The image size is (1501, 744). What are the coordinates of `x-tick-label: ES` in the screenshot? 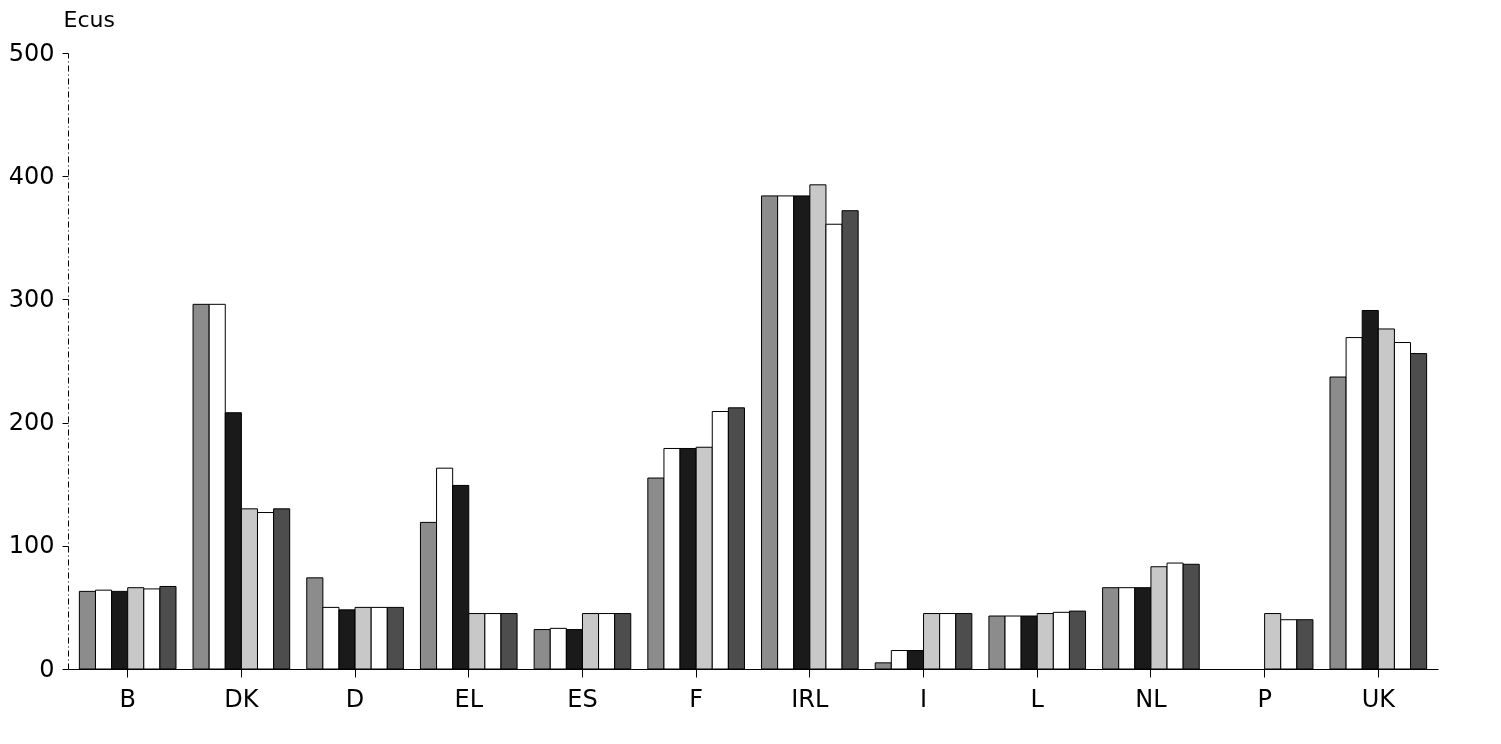 It's located at (582, 698).